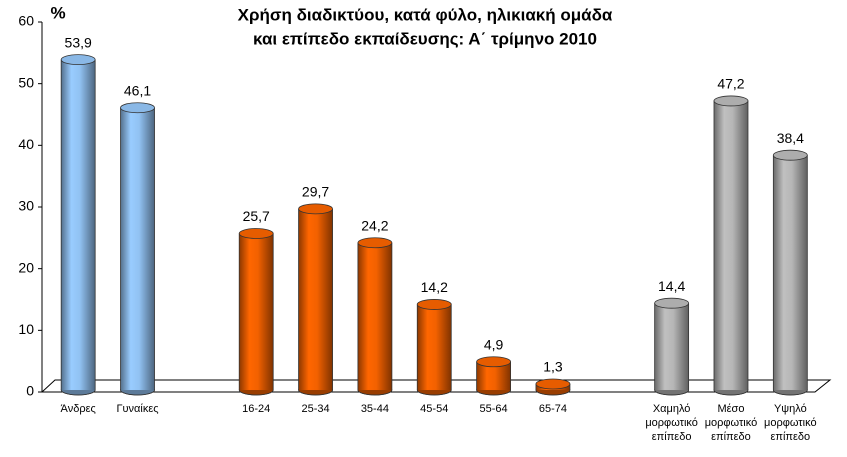  Describe the element at coordinates (26, 82) in the screenshot. I see `y-tick-label: 50` at that location.